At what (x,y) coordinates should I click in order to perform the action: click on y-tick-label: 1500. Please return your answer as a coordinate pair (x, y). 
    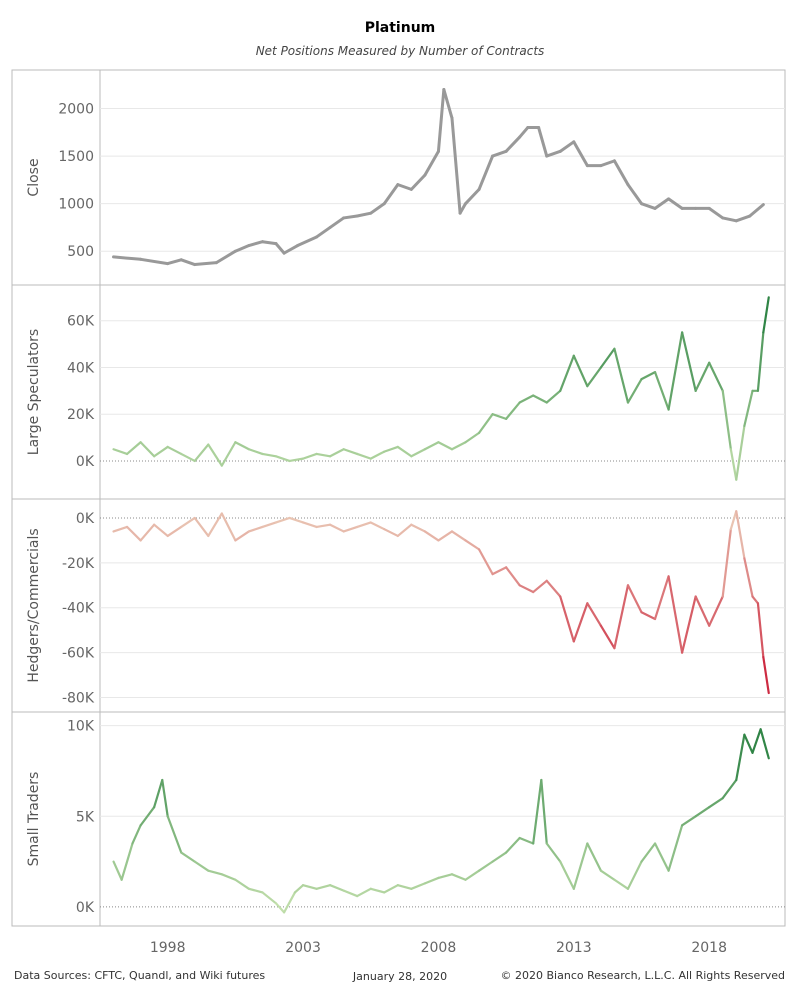
    Looking at the image, I should click on (76, 157).